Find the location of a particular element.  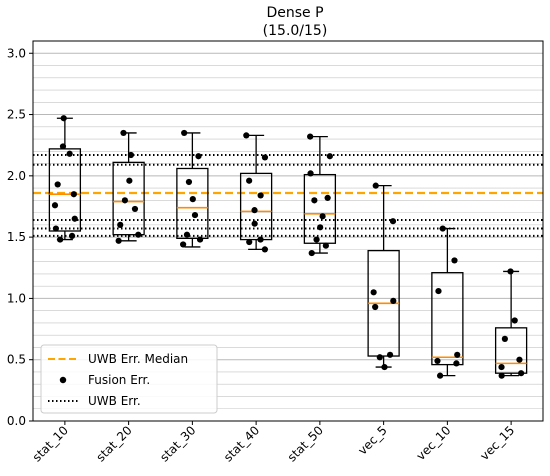

y-tick-label: 0.0 is located at coordinates (16, 421).